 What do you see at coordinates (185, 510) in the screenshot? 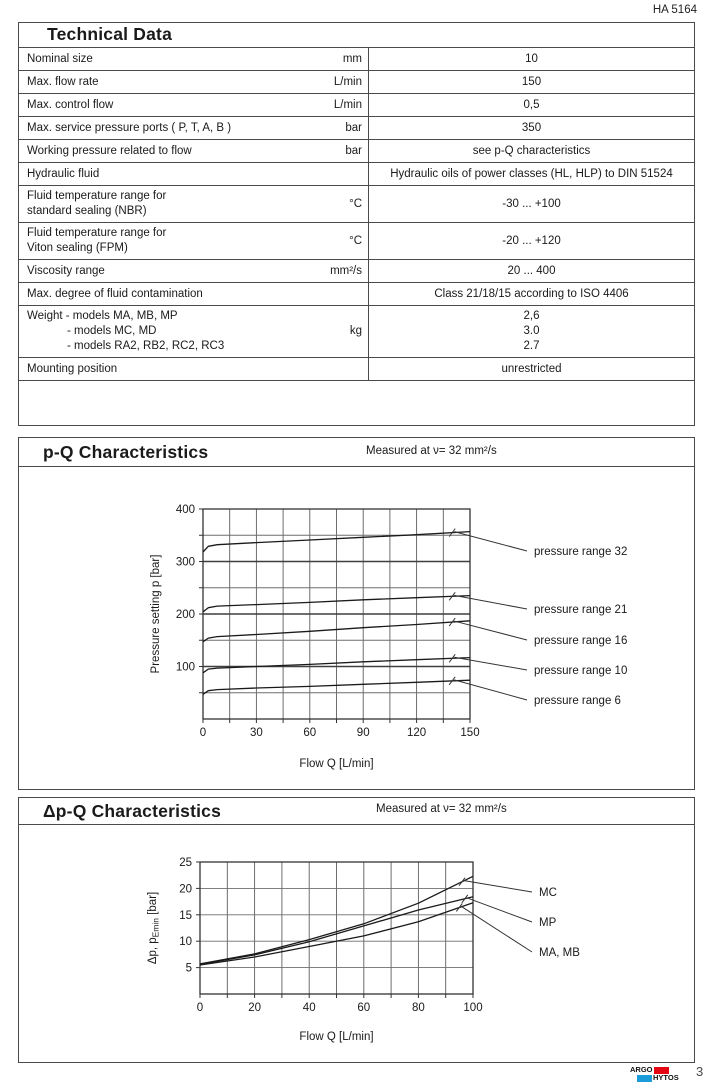
I see `y-tick-label: 400` at bounding box center [185, 510].